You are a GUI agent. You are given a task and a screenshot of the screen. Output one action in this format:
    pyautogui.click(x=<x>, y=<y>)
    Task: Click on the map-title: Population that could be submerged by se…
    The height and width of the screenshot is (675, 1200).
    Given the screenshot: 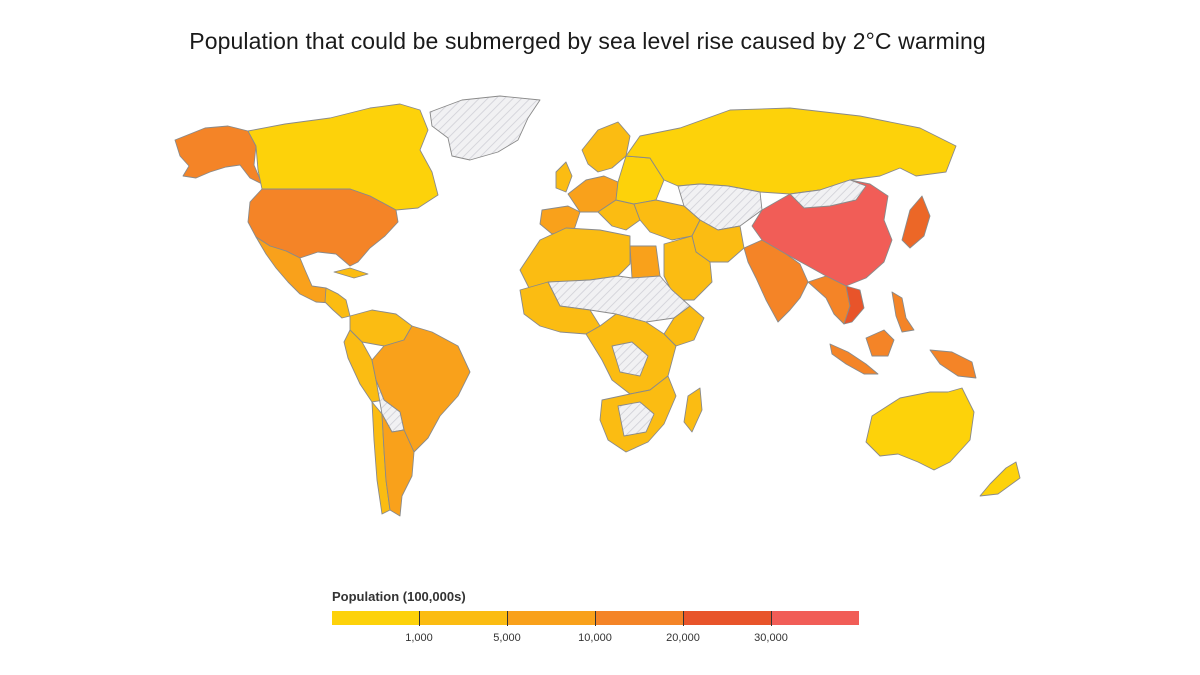 What is the action you would take?
    pyautogui.click(x=587, y=41)
    